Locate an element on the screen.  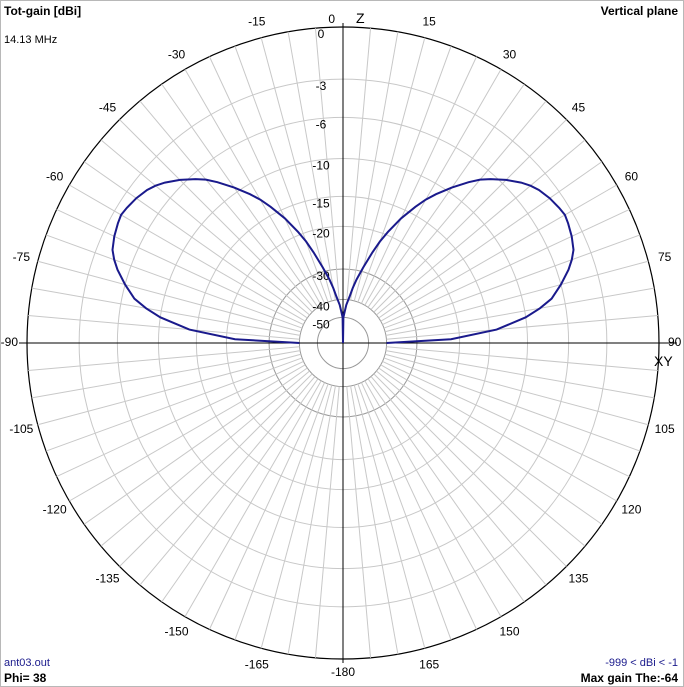
radial-tick-label: -3 is located at coordinates (321, 86).